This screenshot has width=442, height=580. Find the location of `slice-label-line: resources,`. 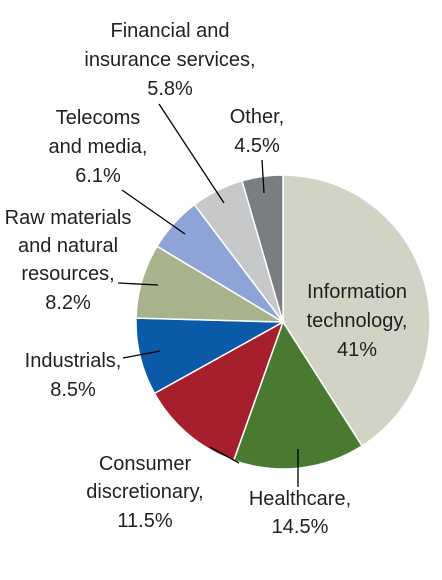

slice-label-line: resources, is located at coordinates (67, 274).